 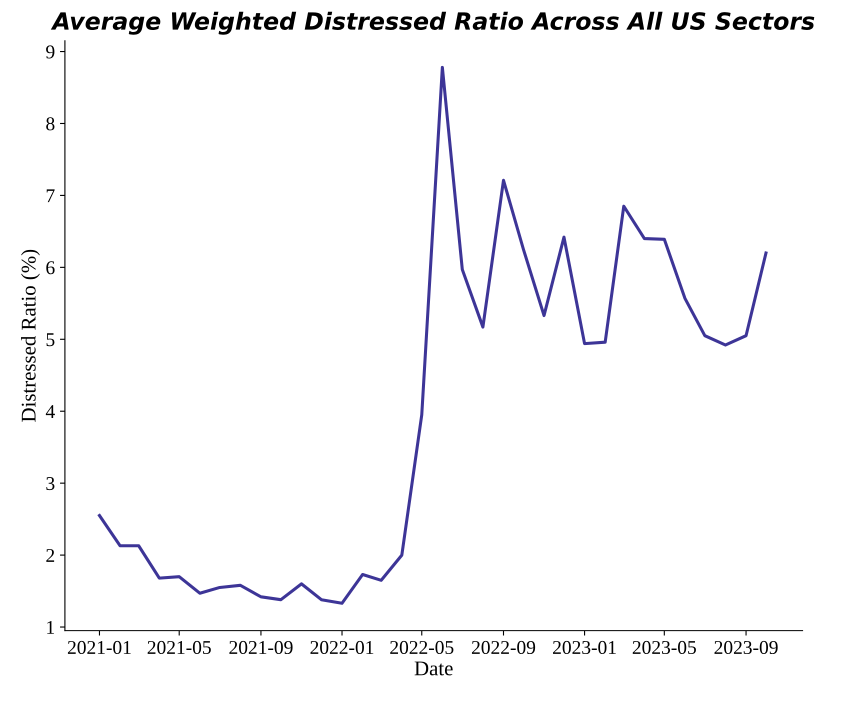 What do you see at coordinates (261, 647) in the screenshot?
I see `x-tick-label: 2021-09` at bounding box center [261, 647].